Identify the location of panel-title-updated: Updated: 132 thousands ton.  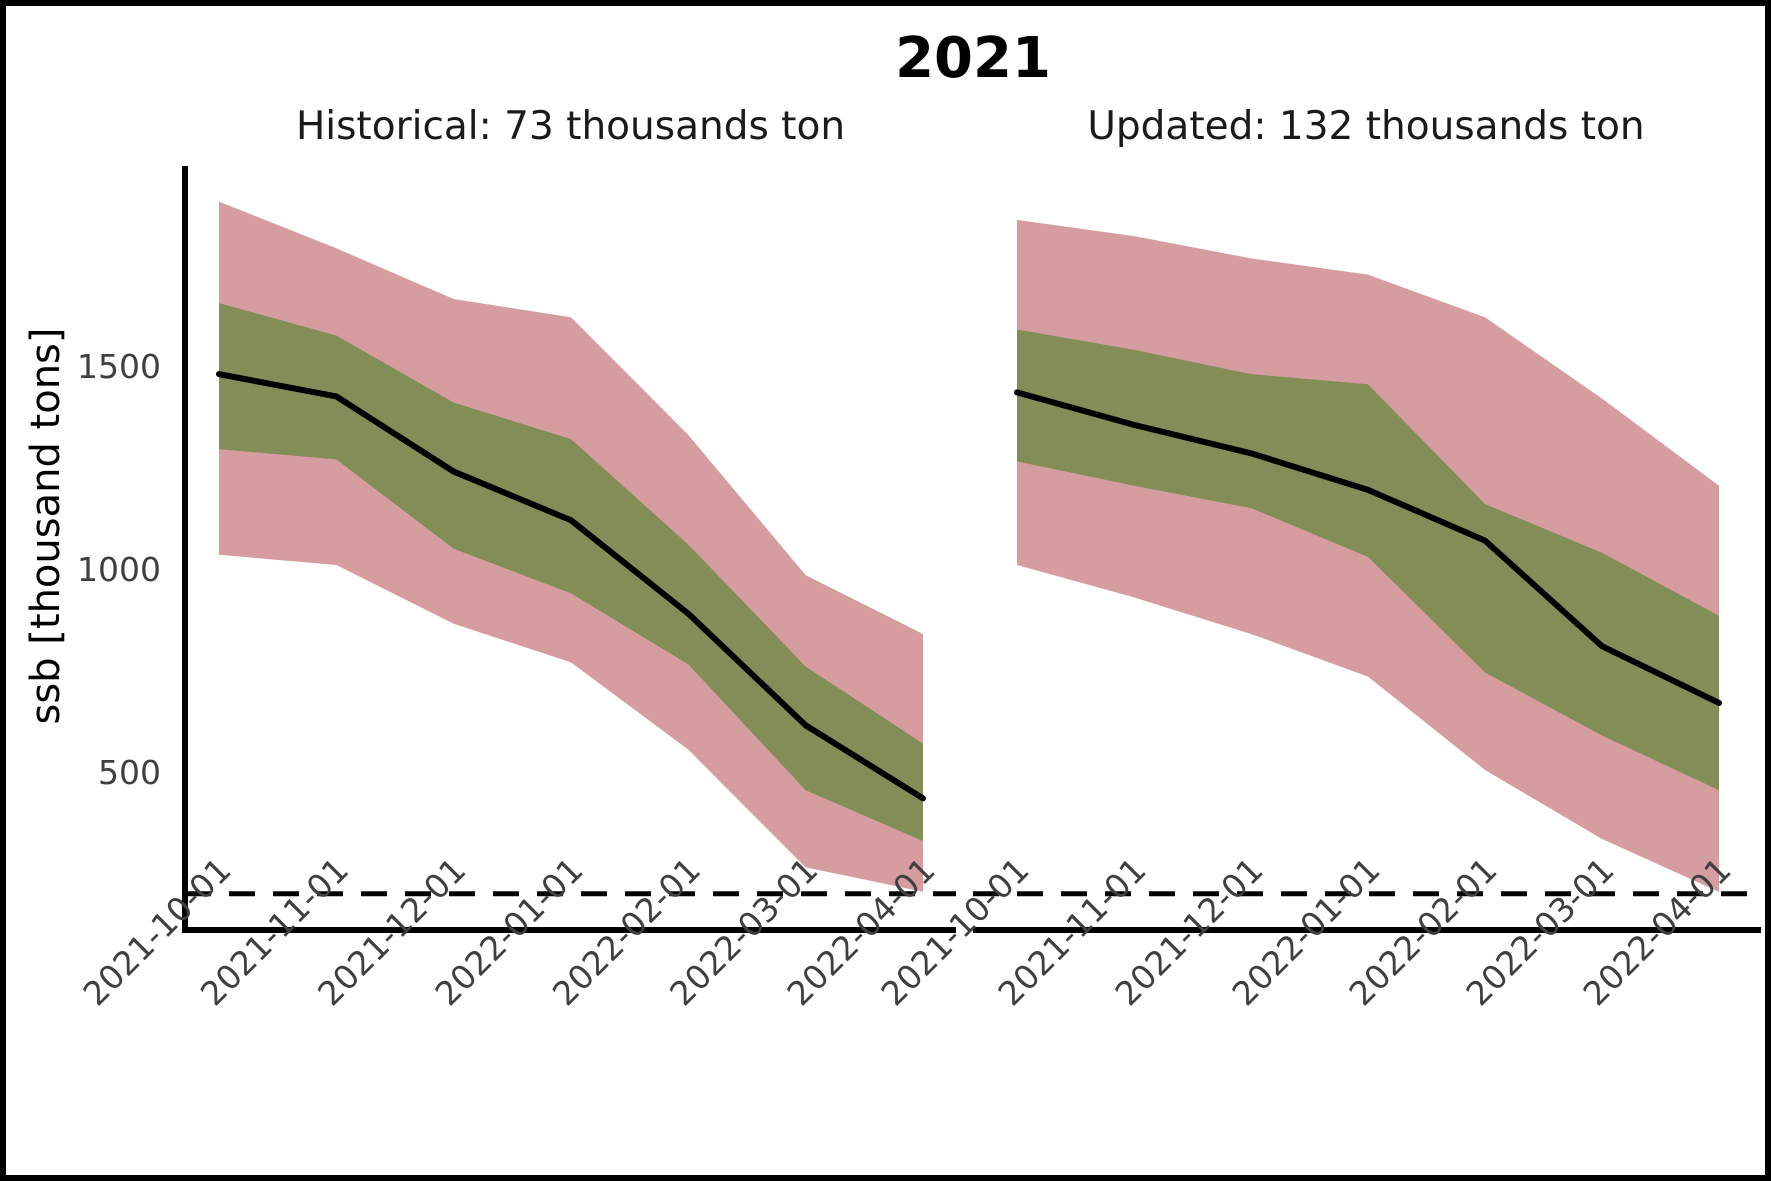
(1366, 126).